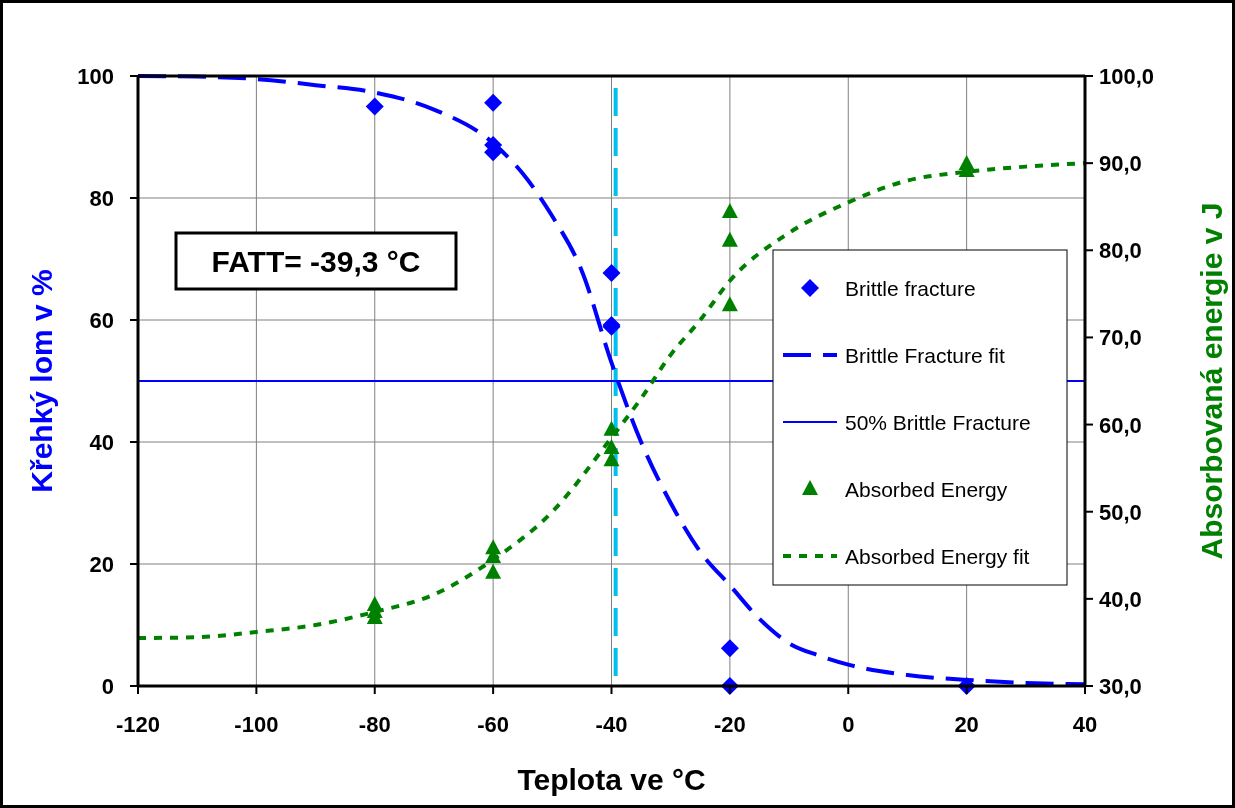 Image resolution: width=1235 pixels, height=808 pixels. Describe the element at coordinates (1120, 164) in the screenshot. I see `y2-tick-label: 90,0` at that location.